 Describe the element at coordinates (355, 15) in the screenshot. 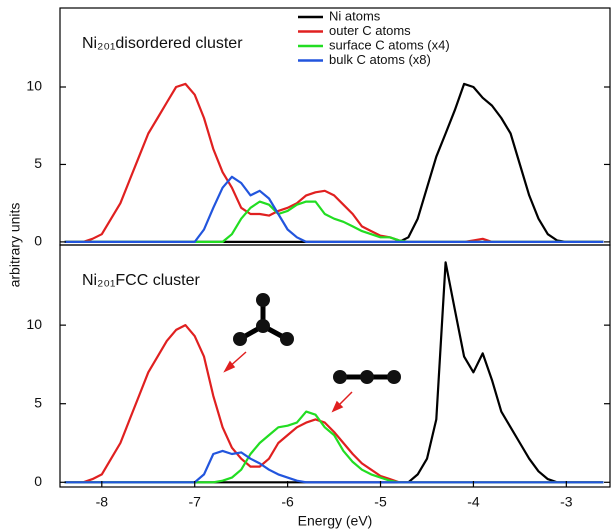

I see `legend-label: Ni atoms` at that location.